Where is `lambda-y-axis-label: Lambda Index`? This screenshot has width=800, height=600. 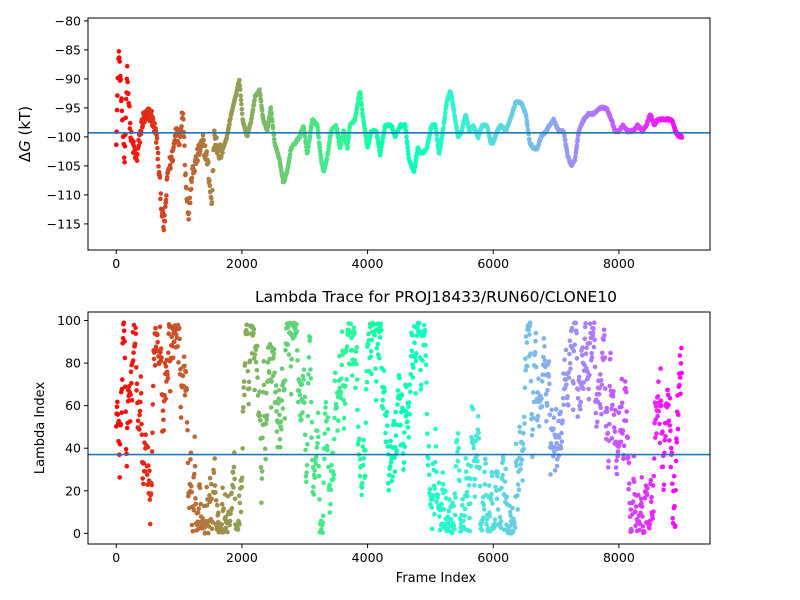
lambda-y-axis-label: Lambda Index is located at coordinates (40, 428).